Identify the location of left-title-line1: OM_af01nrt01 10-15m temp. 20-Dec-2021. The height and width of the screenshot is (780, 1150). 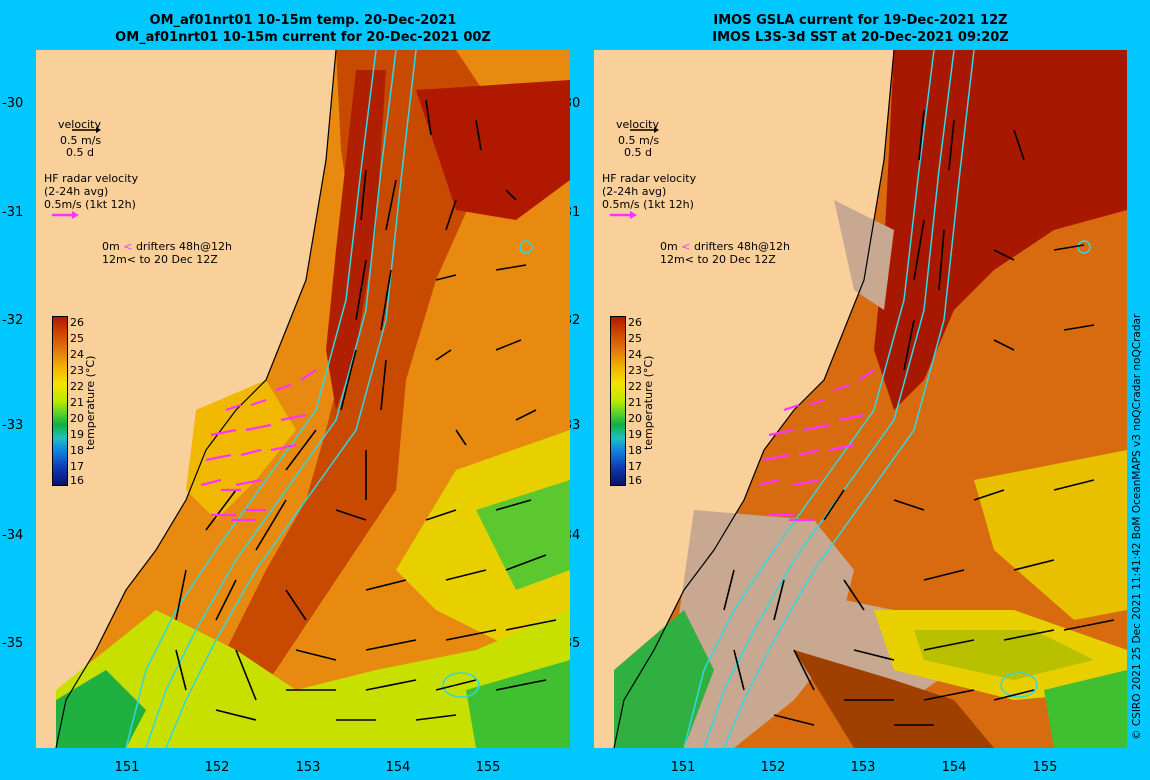
(303, 20).